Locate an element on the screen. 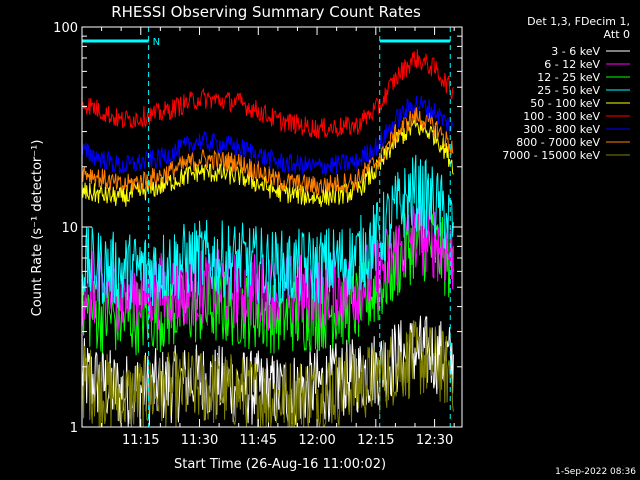  x-tick-label: 12:30 is located at coordinates (434, 440).